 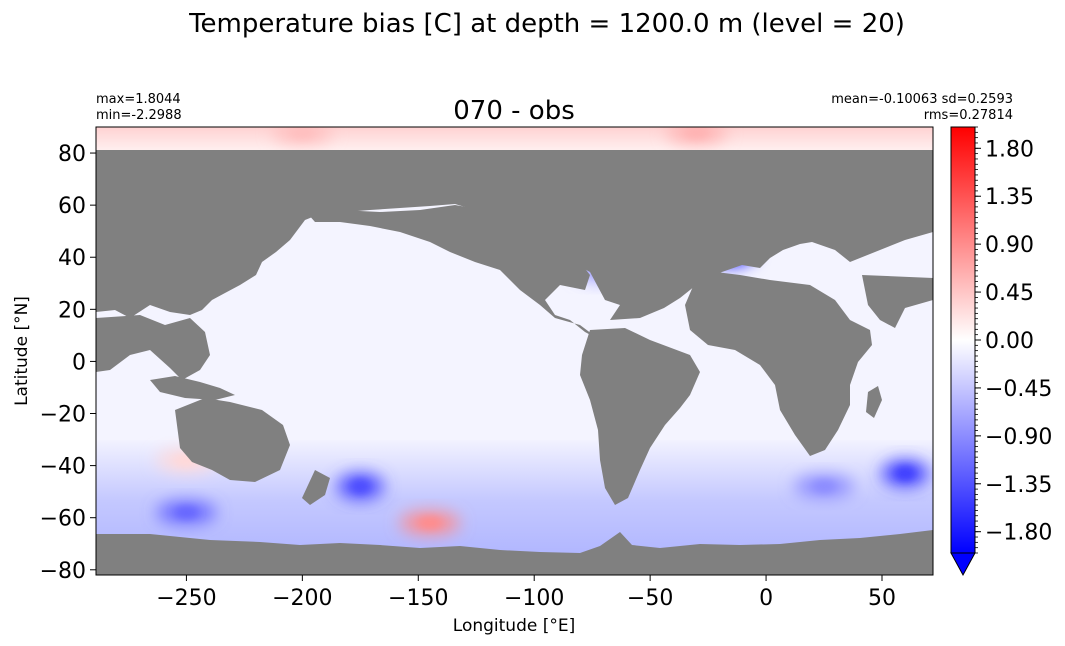 I want to click on land-arabia-india, so click(x=897, y=301).